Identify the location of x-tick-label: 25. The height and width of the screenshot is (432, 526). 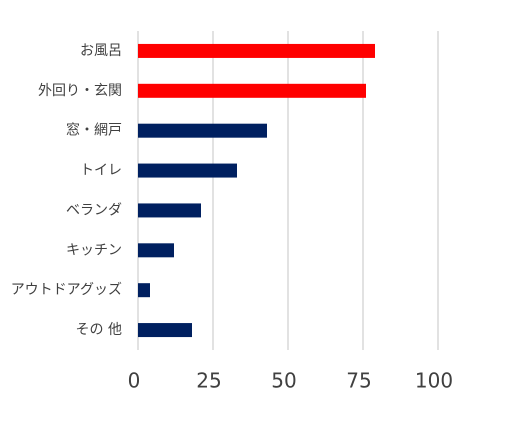
(208, 381).